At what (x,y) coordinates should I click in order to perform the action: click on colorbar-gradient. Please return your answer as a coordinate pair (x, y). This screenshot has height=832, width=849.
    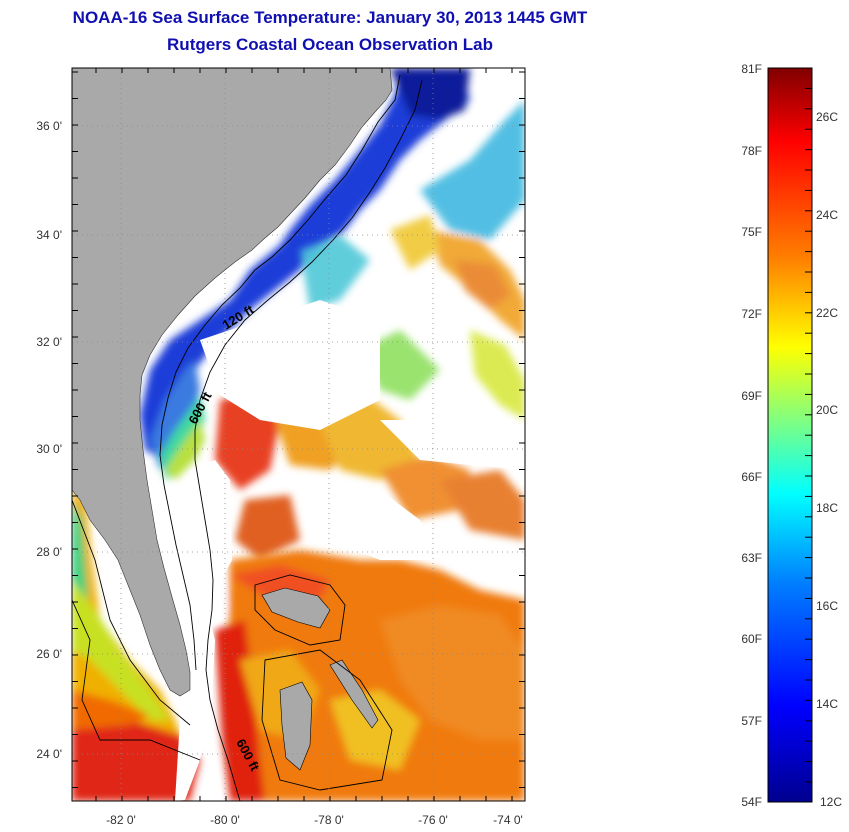
    Looking at the image, I should click on (790, 435).